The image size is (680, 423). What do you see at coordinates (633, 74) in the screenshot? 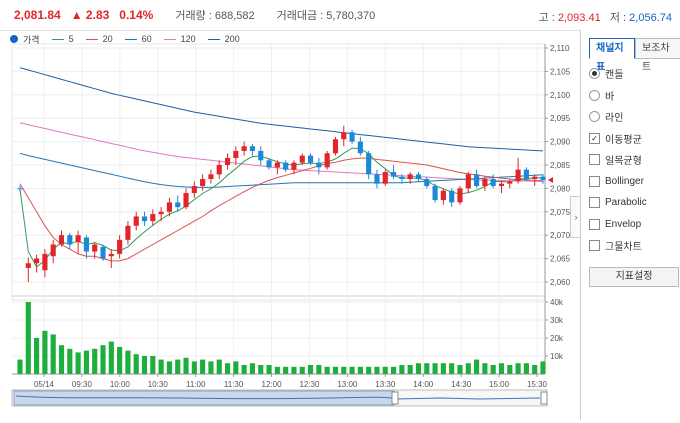
I see `chart-type-candle: 캔들` at bounding box center [633, 74].